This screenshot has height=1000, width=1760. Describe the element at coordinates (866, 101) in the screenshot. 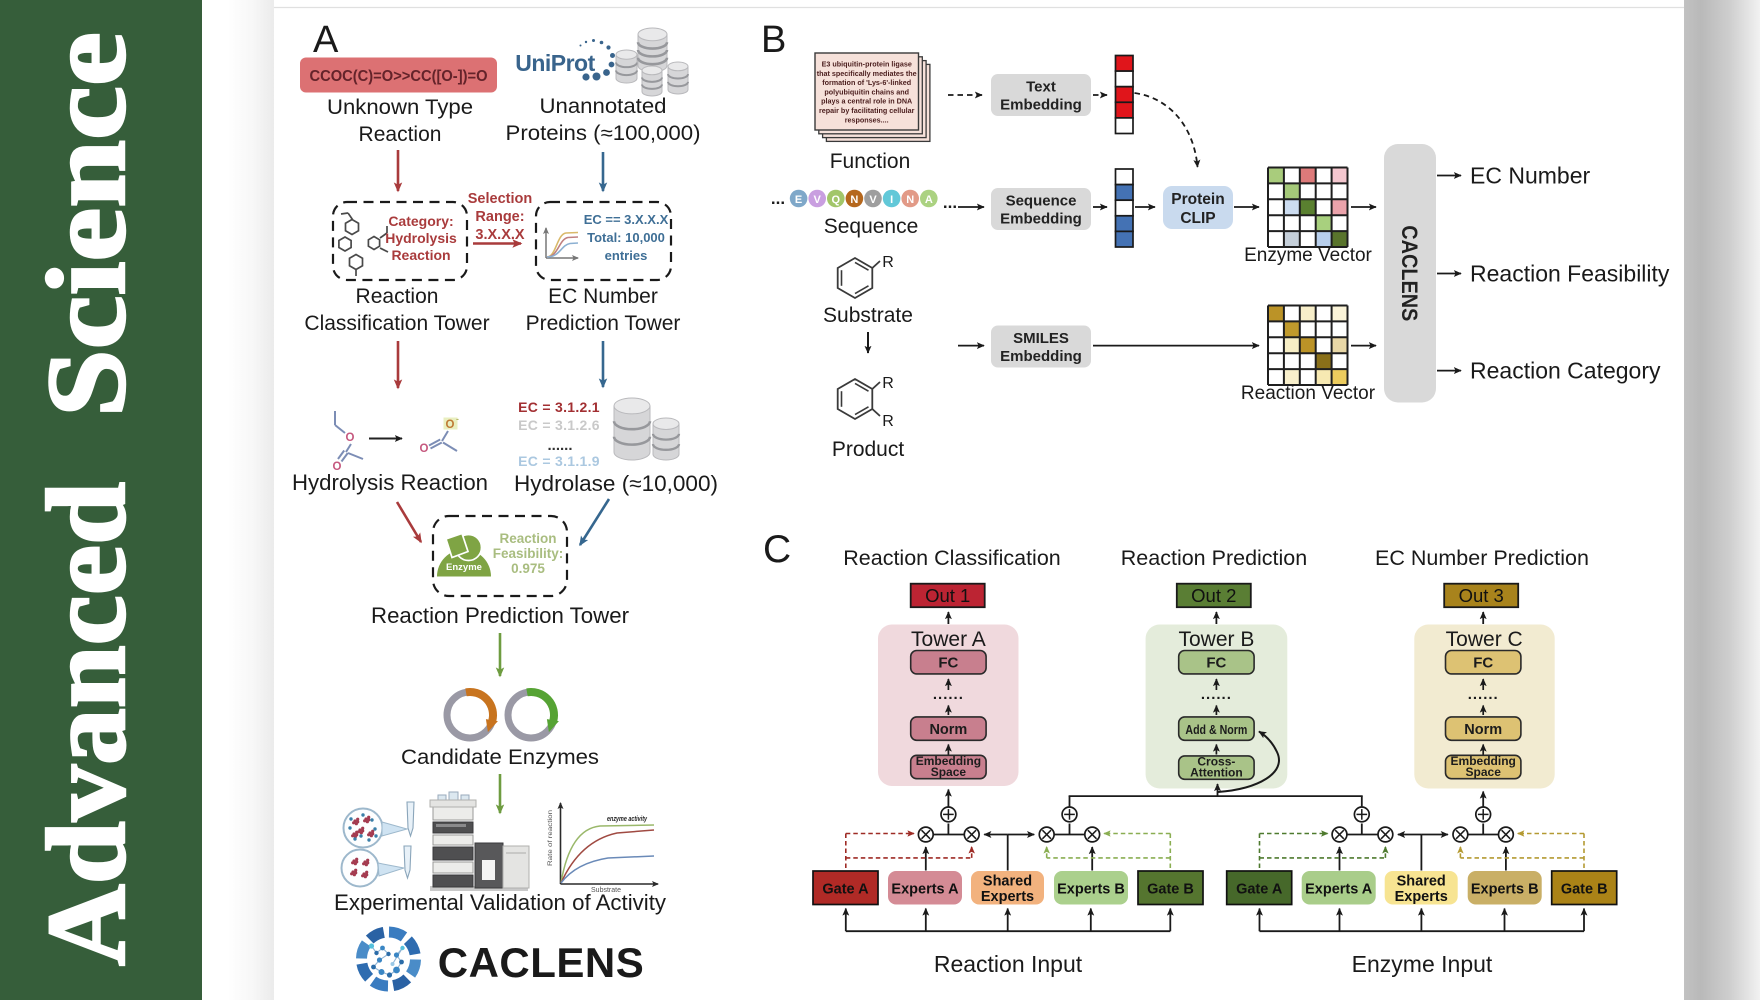

I see `svg-text: plays a central role in DNA` at that location.